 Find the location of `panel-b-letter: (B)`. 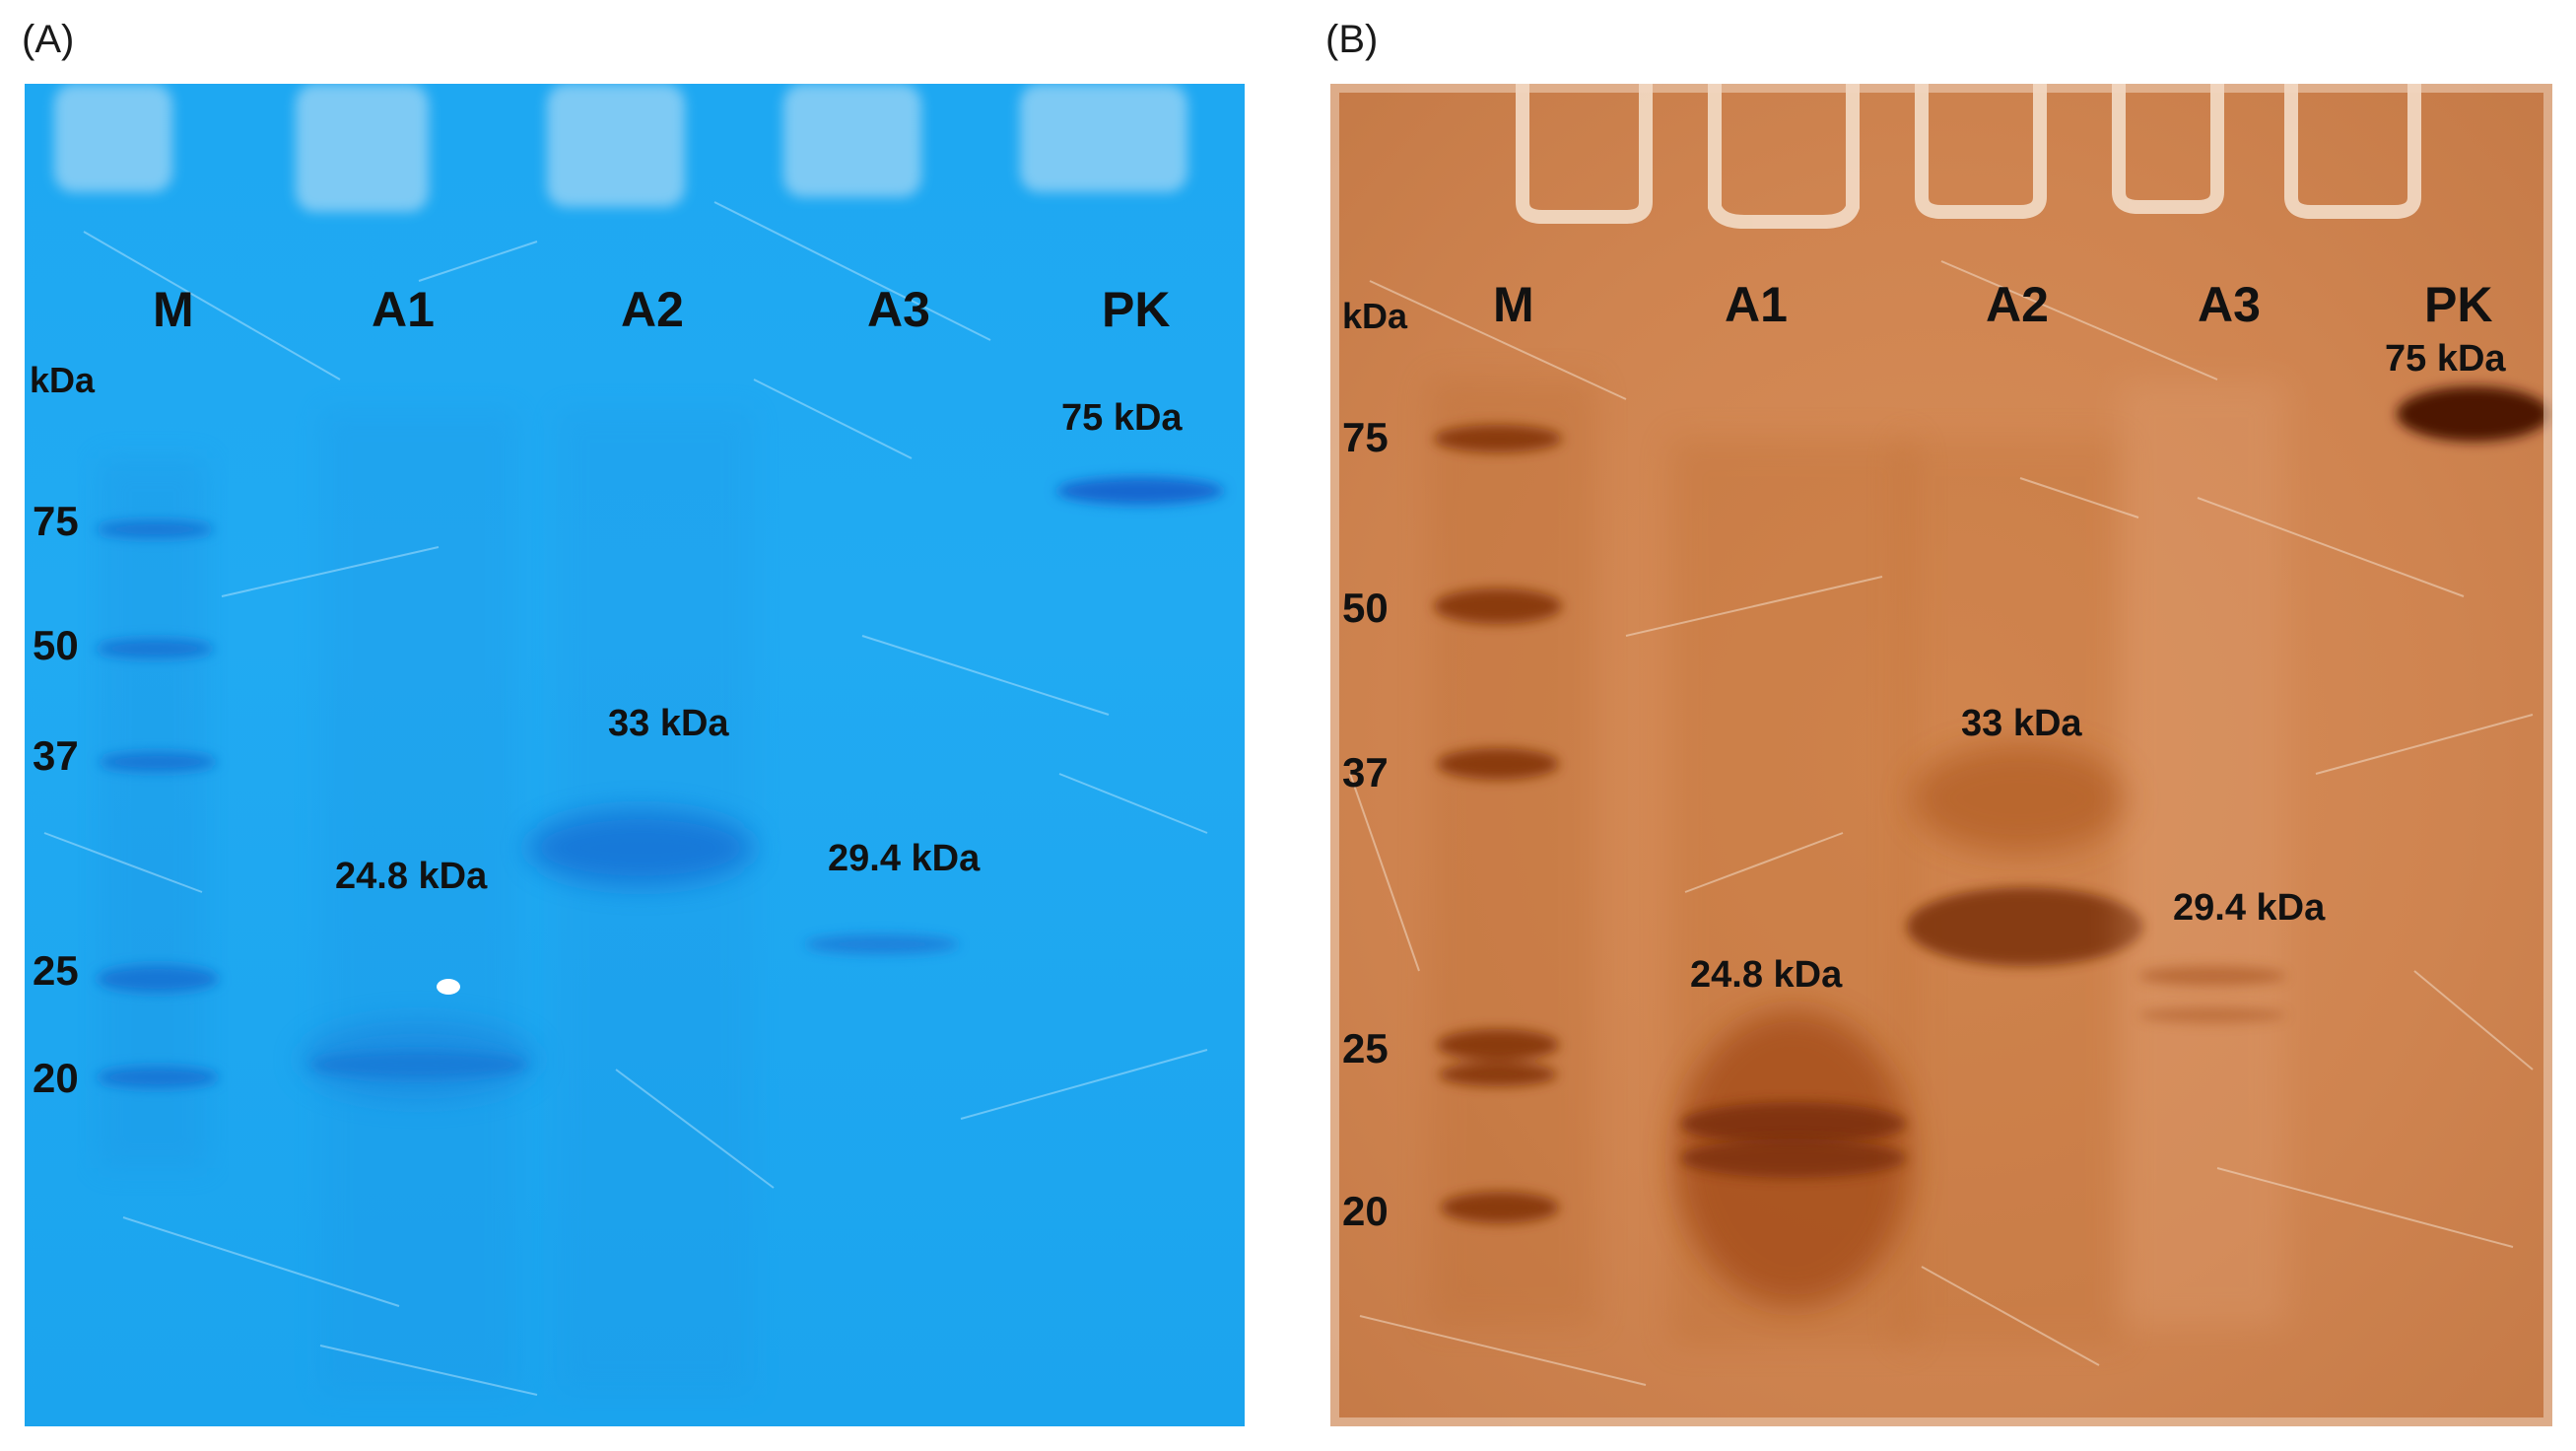

panel-b-letter: (B) is located at coordinates (1352, 39).